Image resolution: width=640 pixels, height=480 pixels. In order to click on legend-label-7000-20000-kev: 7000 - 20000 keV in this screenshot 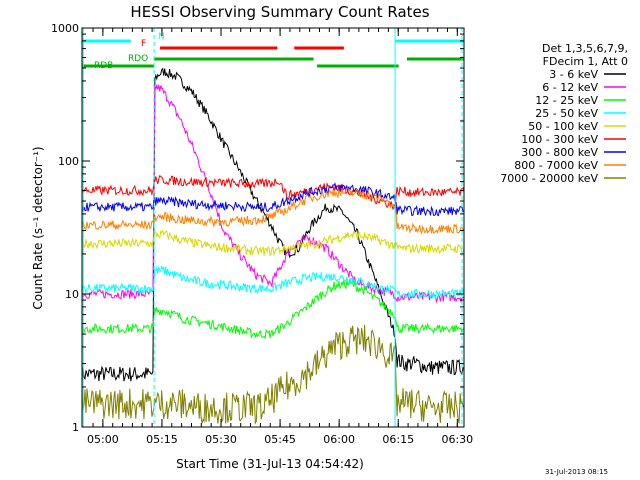, I will do `click(549, 178)`.